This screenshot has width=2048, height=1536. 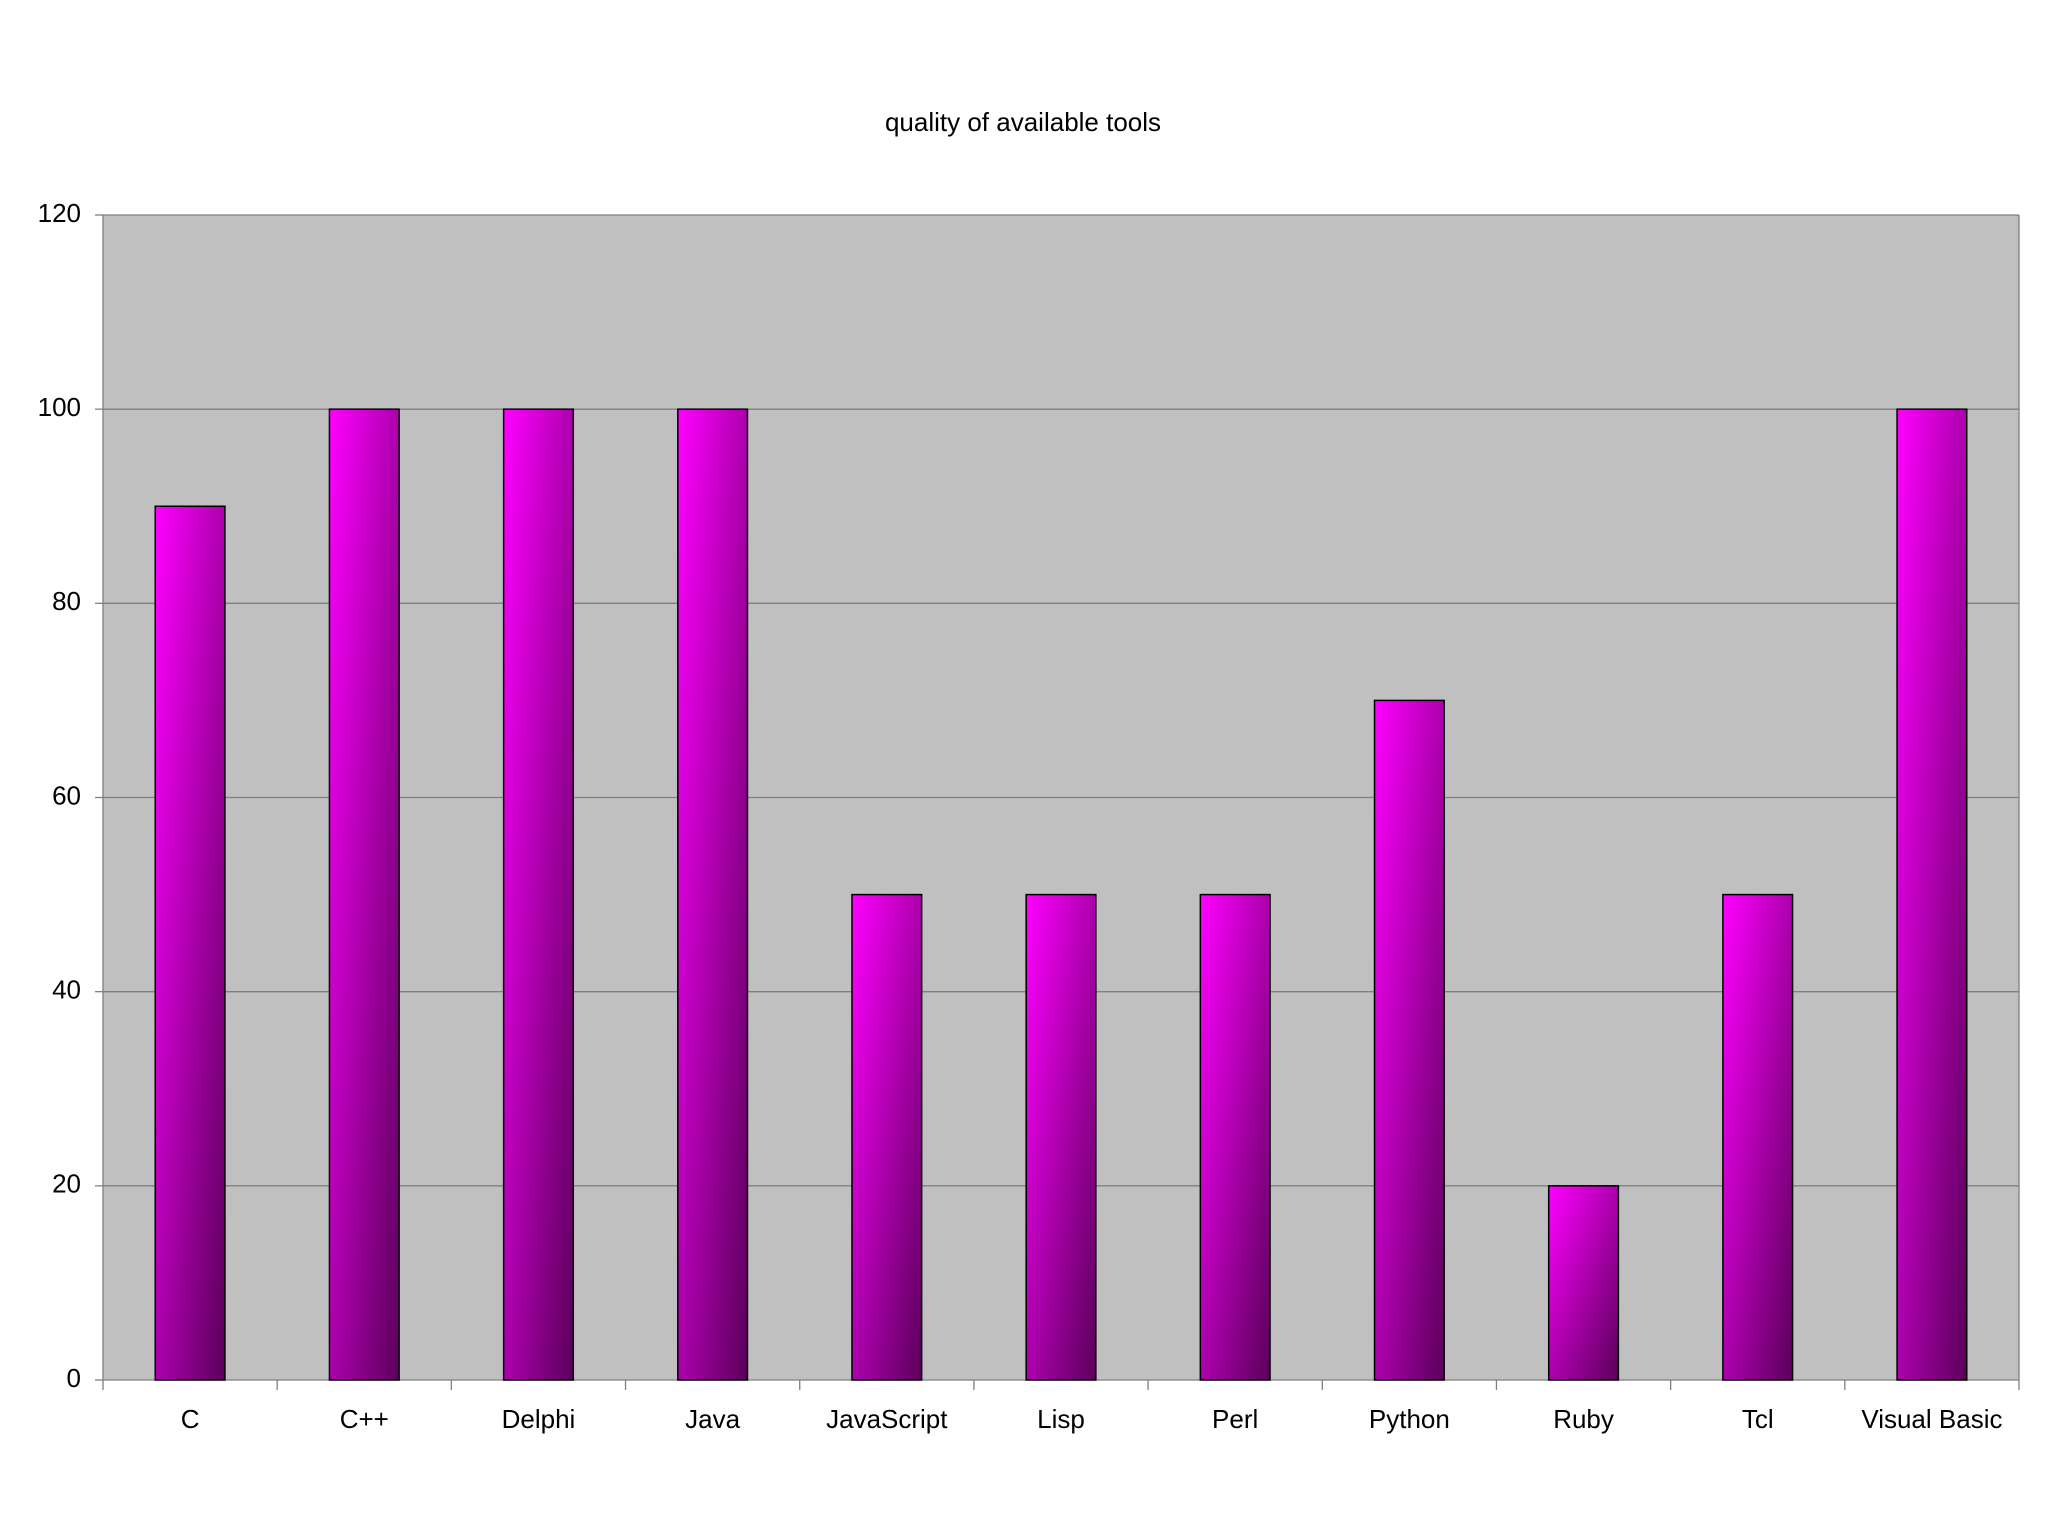 I want to click on y-tick-label: 120, so click(x=59, y=213).